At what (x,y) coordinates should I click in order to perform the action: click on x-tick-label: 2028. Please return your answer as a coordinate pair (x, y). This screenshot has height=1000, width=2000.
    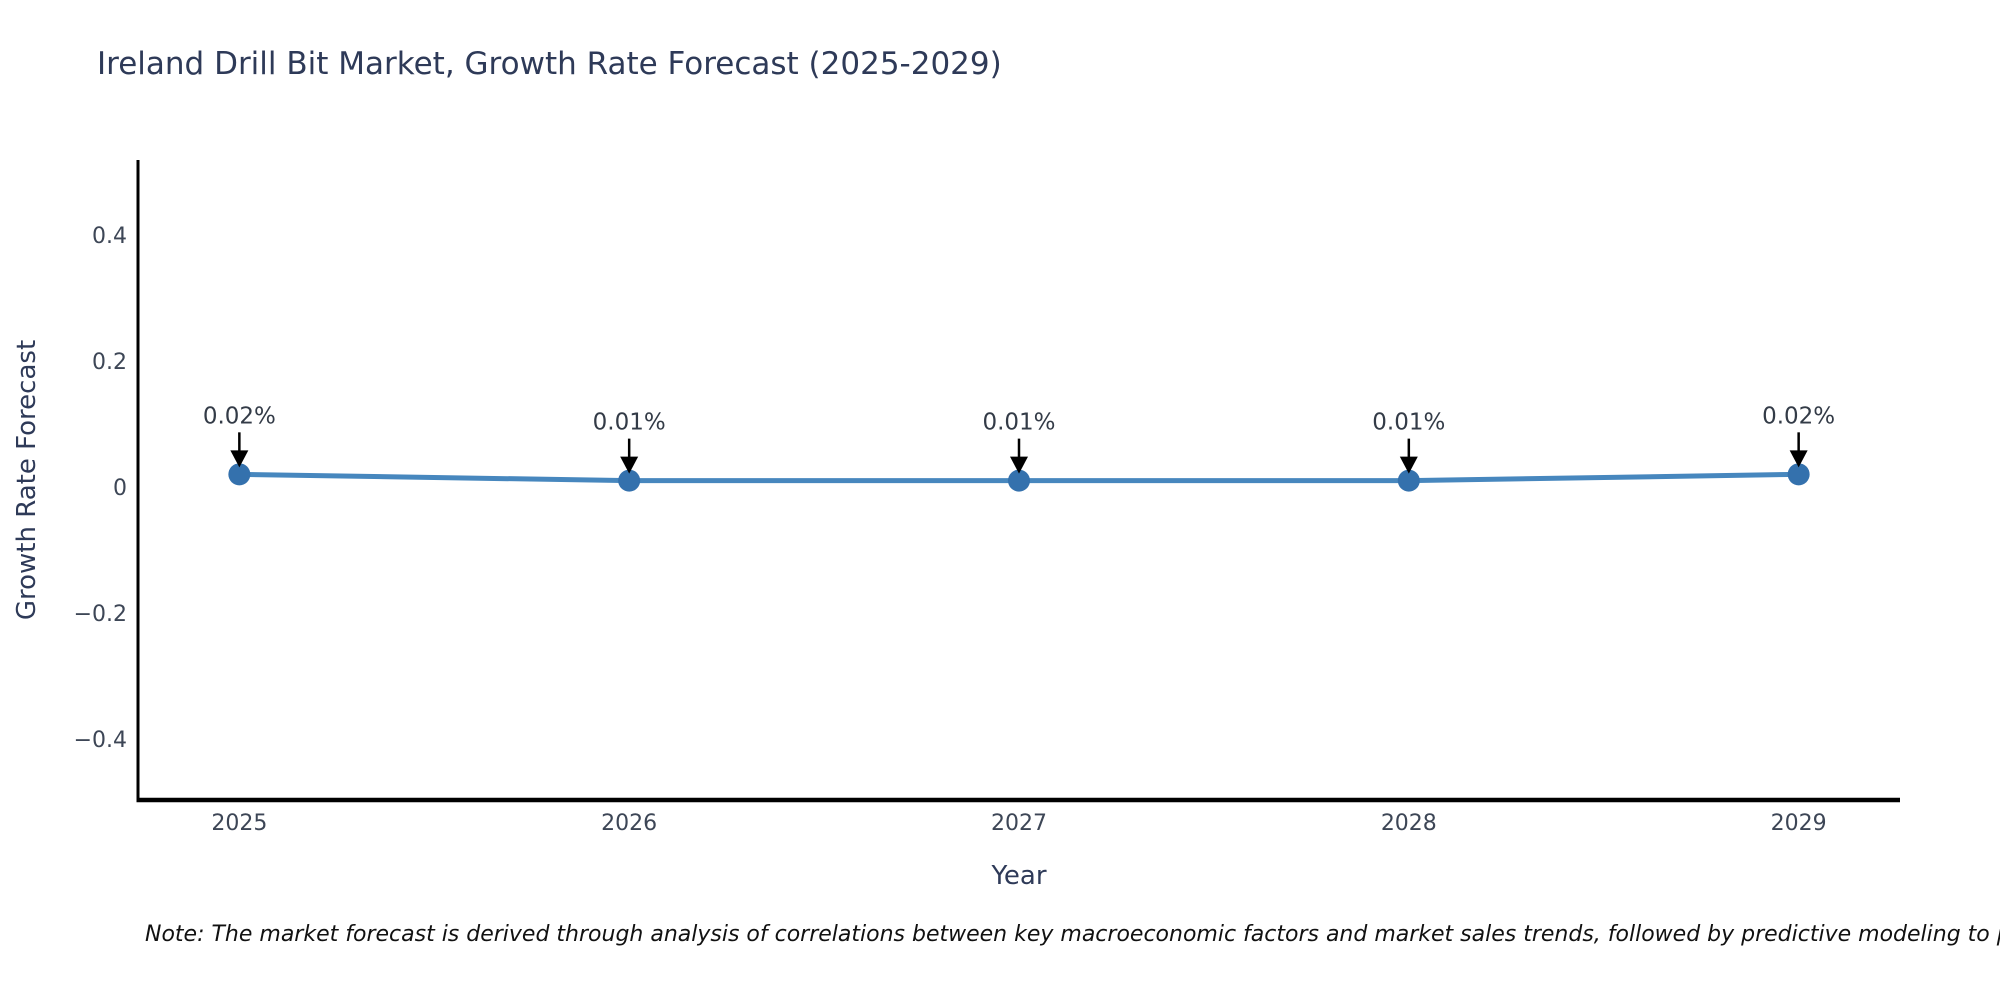
    Looking at the image, I should click on (1409, 823).